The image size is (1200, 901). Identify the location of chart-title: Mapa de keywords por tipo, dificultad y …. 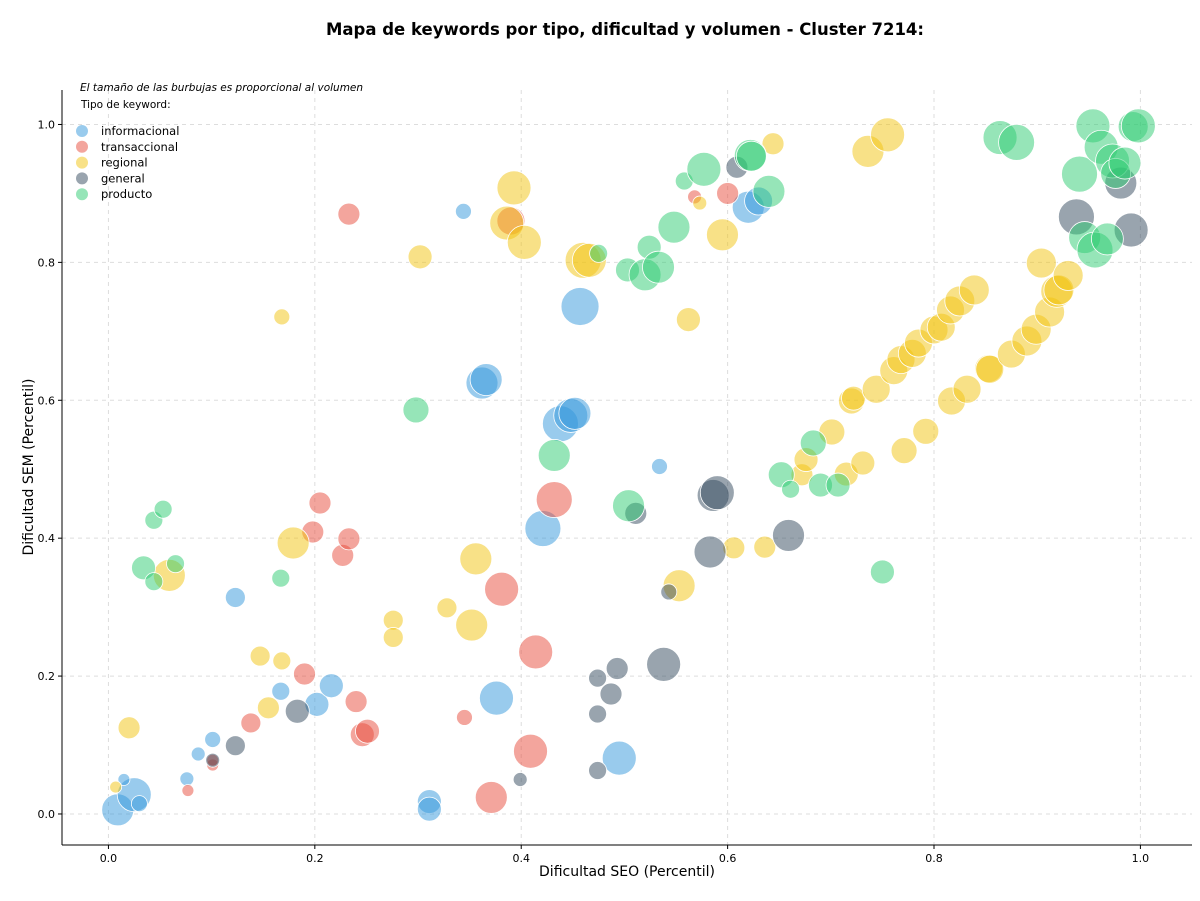
(625, 29).